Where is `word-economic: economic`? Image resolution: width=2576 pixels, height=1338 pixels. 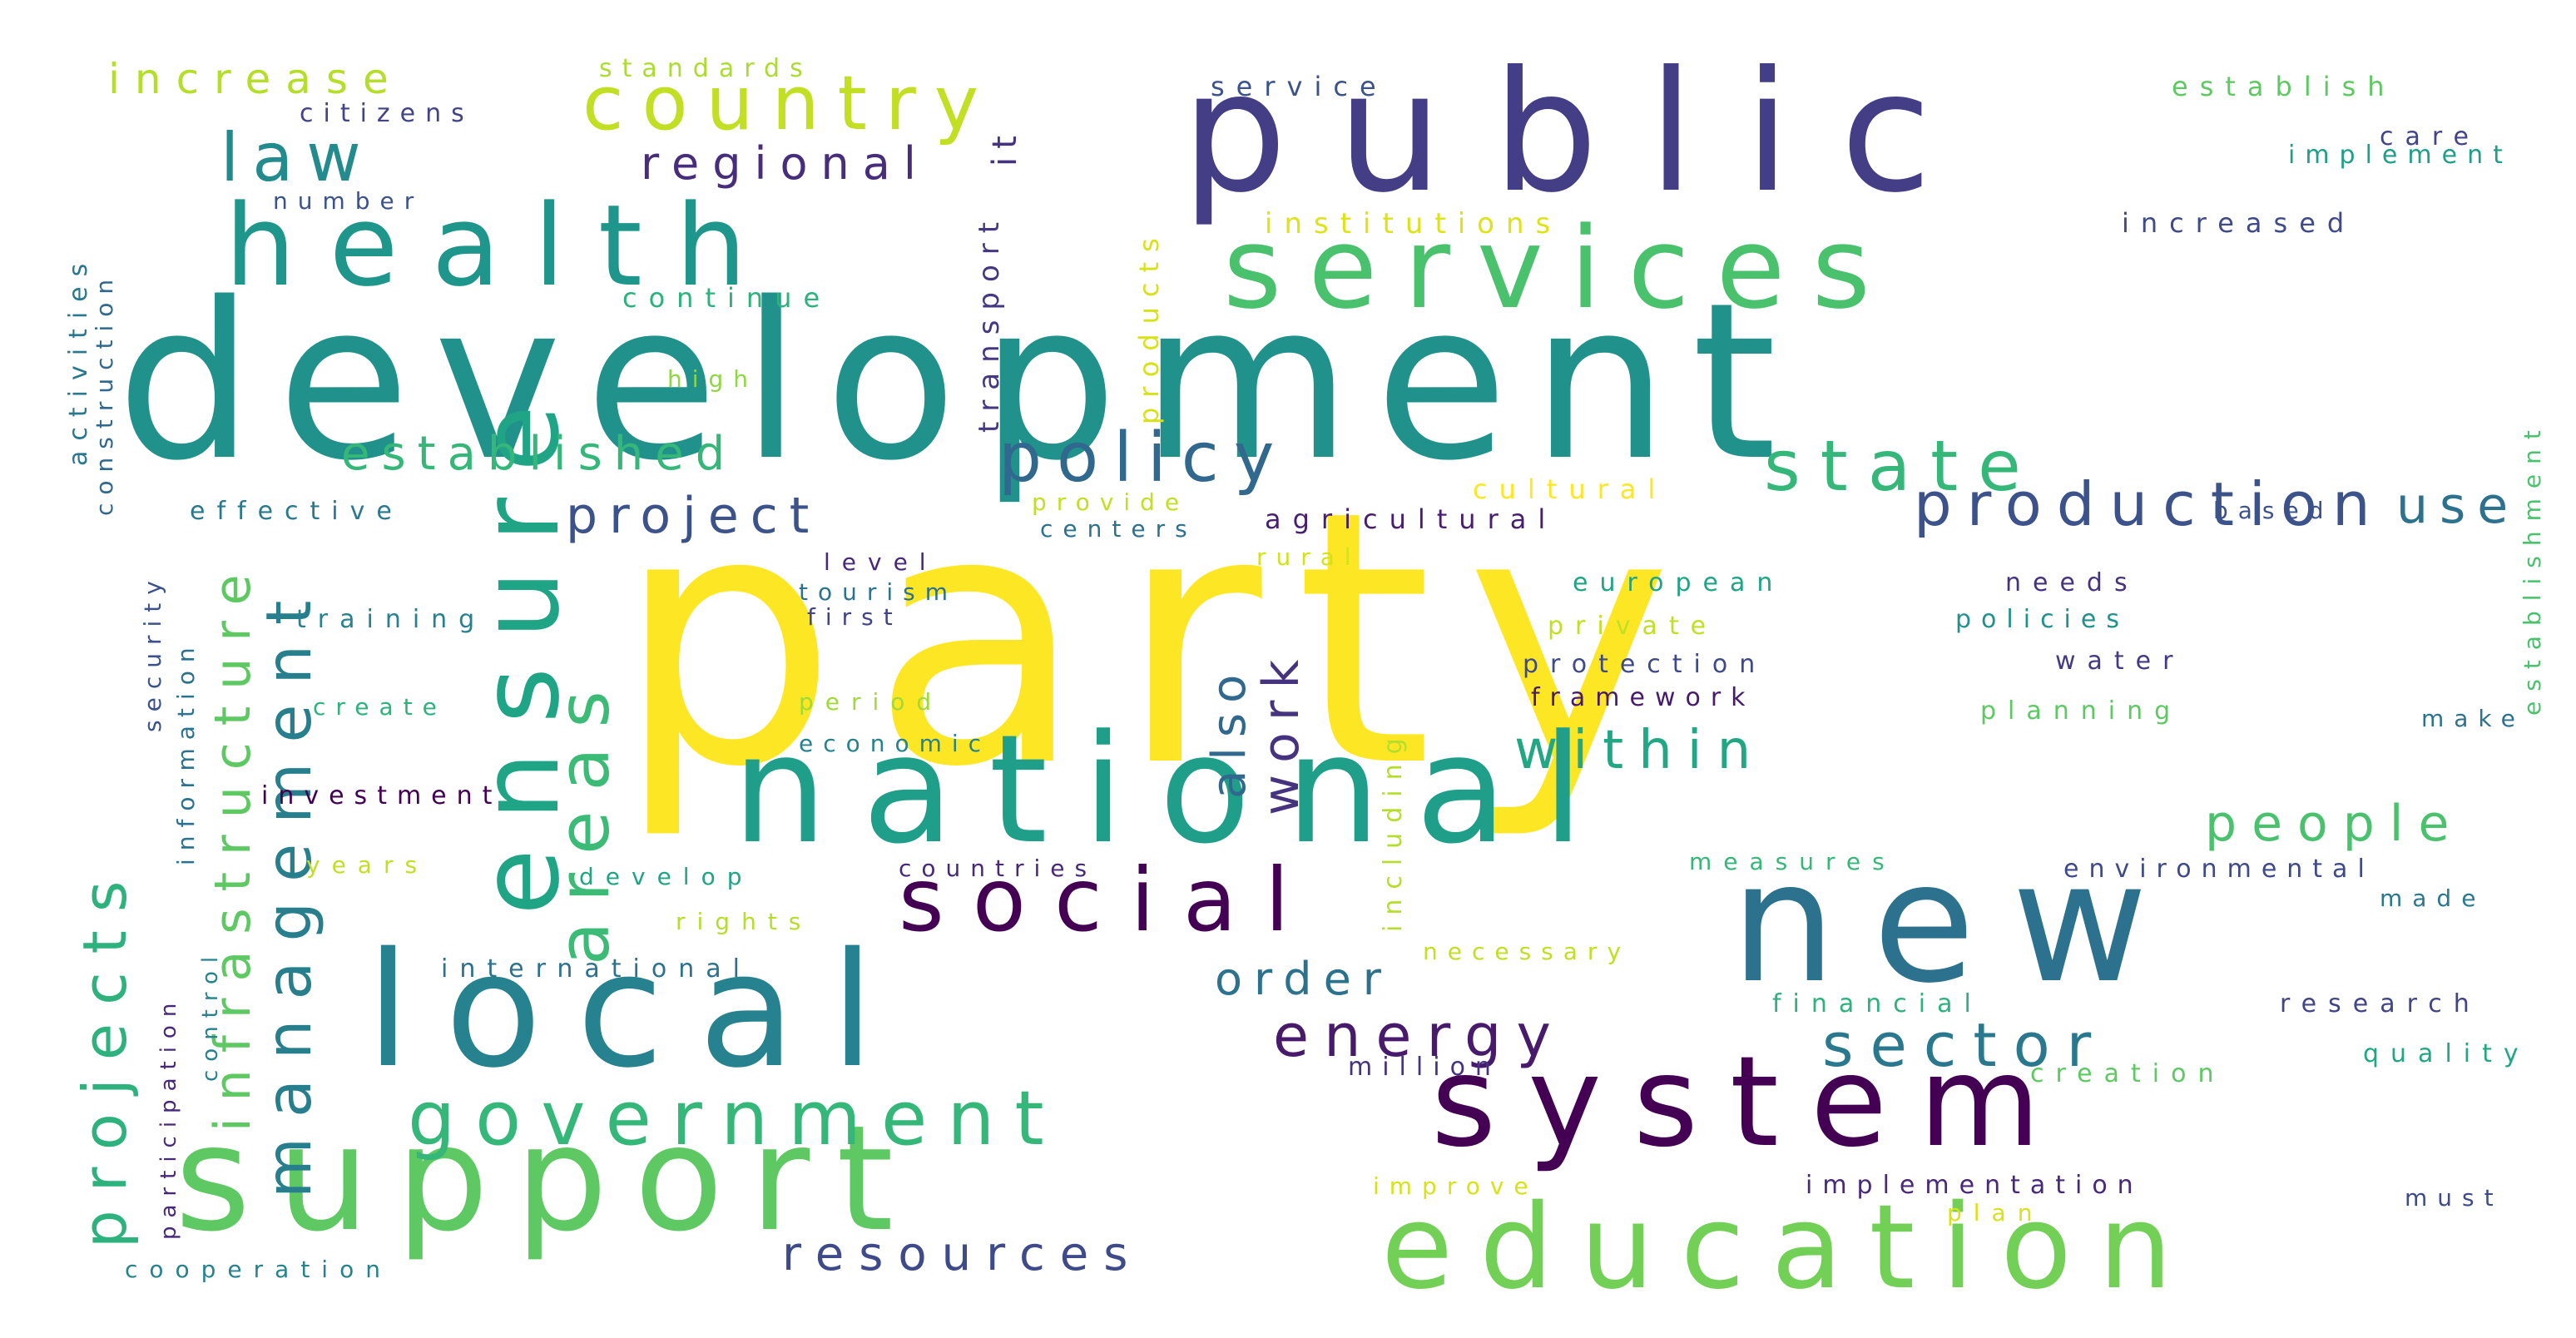 word-economic: economic is located at coordinates (896, 743).